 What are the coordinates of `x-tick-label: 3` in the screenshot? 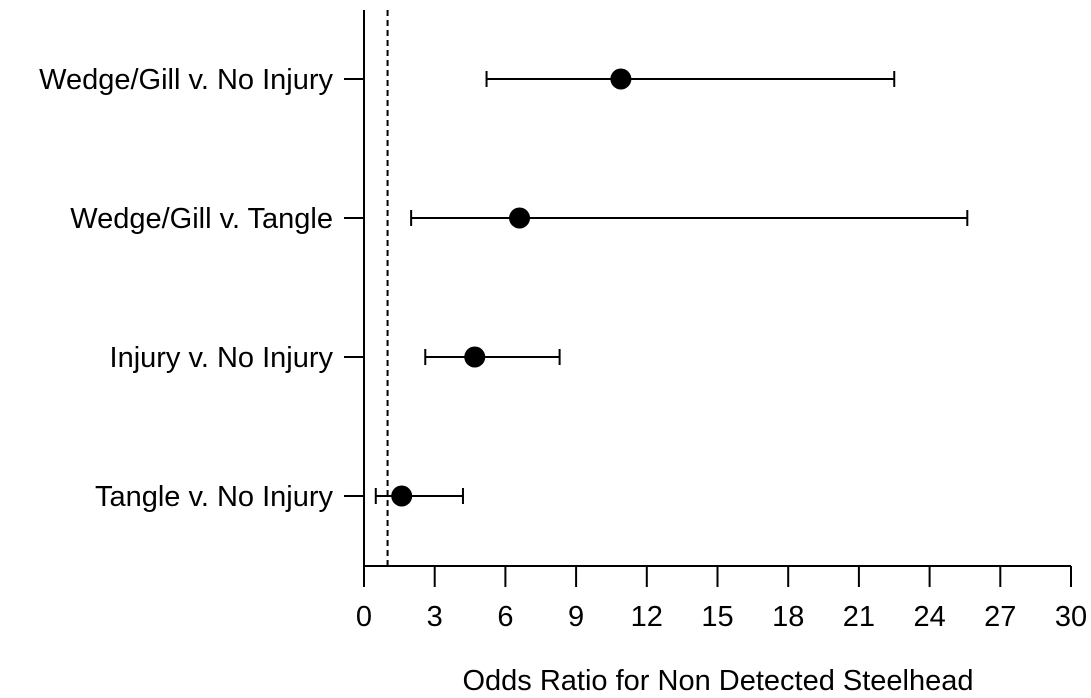 It's located at (435, 617).